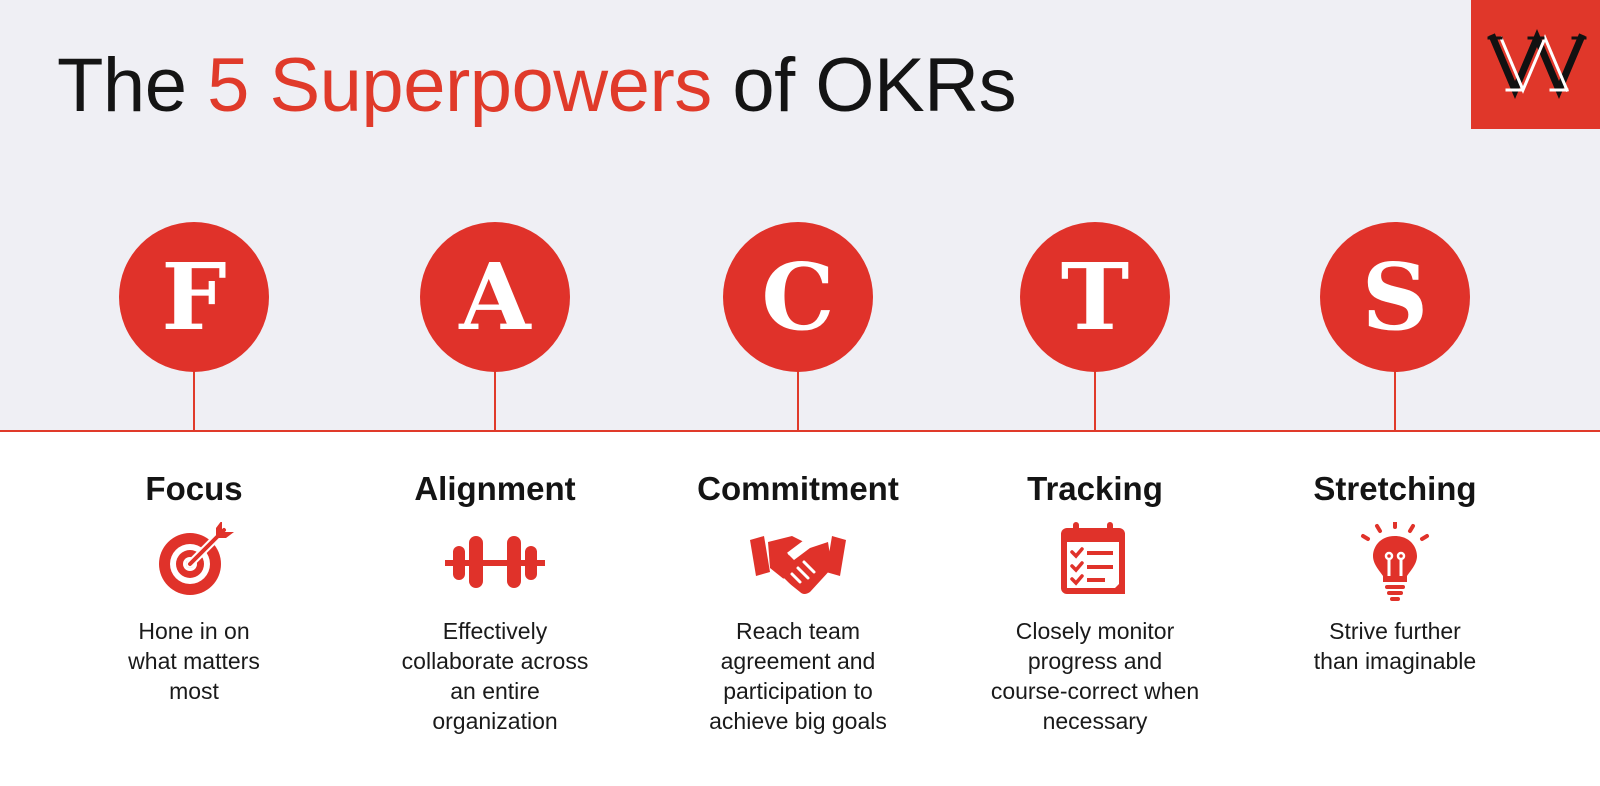  I want to click on letter-circle: S, so click(1395, 297).